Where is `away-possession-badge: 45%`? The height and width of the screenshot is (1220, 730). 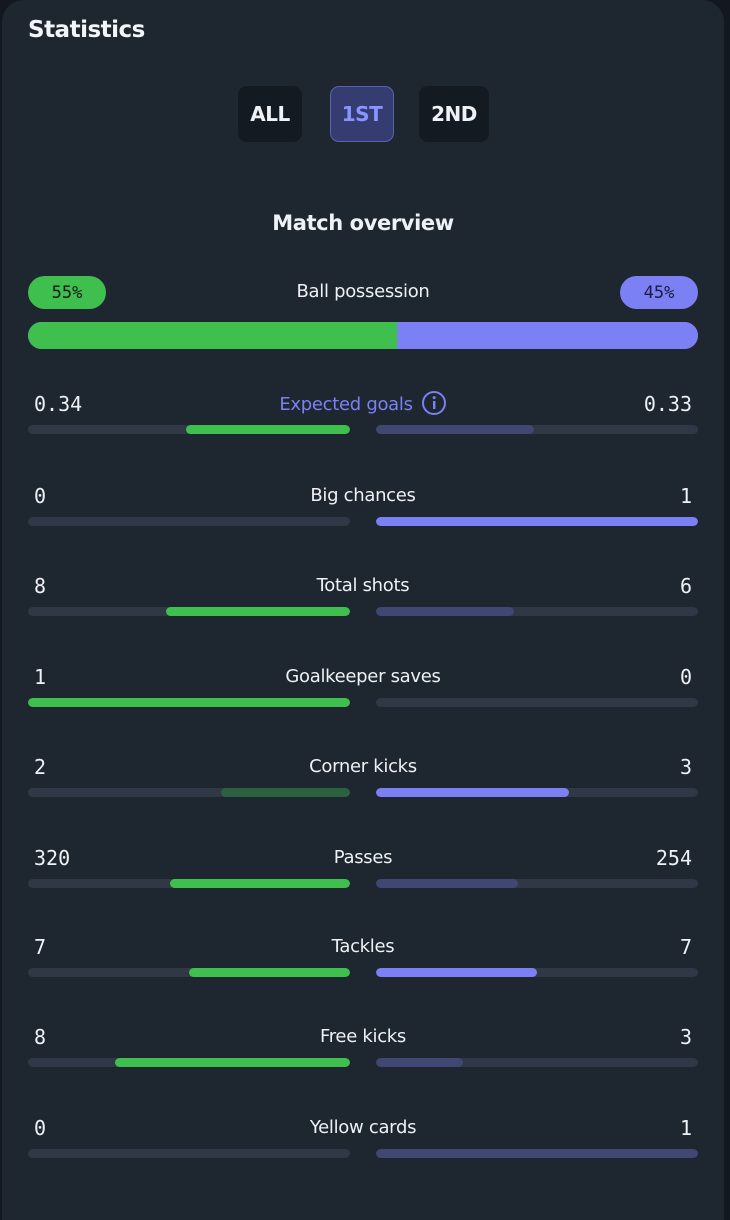 away-possession-badge: 45% is located at coordinates (659, 292).